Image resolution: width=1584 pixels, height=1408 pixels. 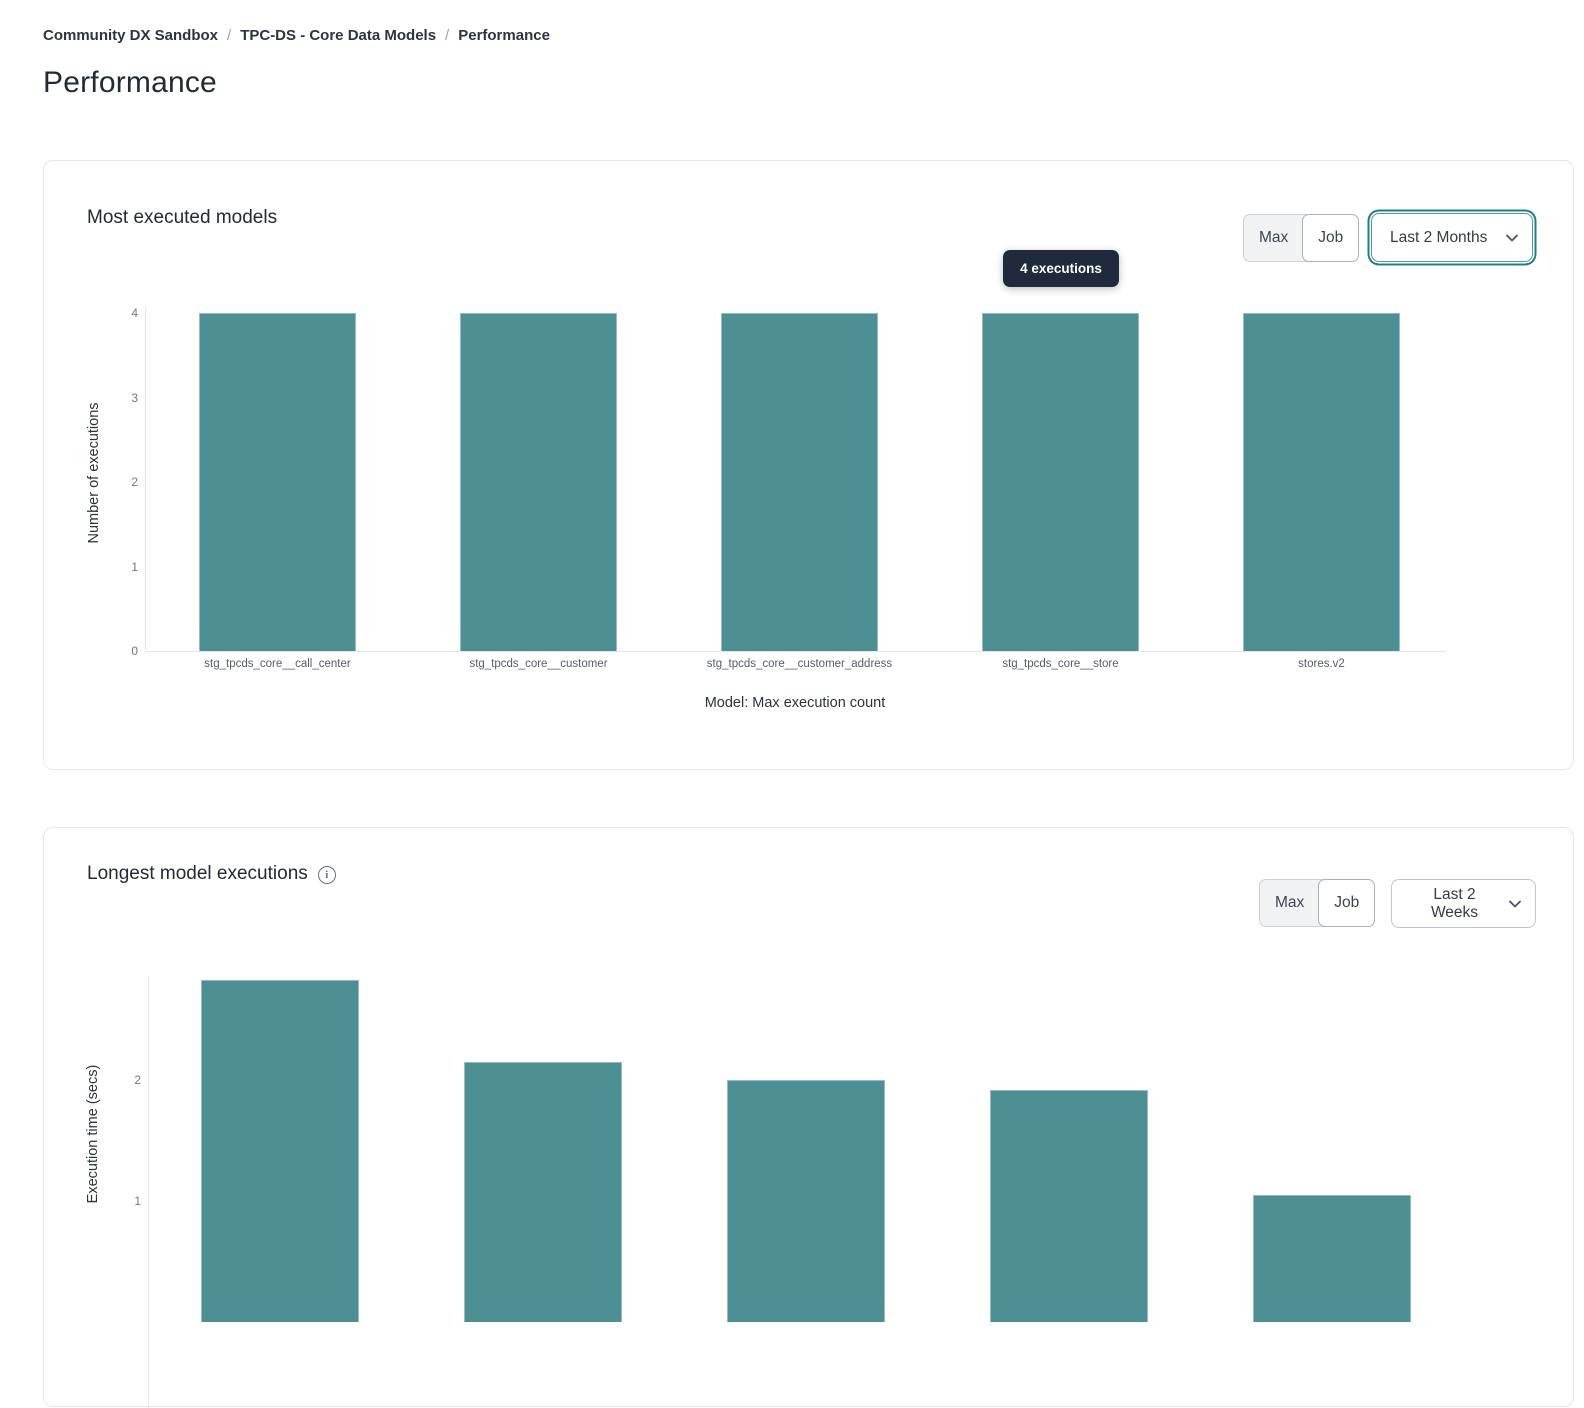 I want to click on y-tick-label: 4, so click(x=134, y=313).